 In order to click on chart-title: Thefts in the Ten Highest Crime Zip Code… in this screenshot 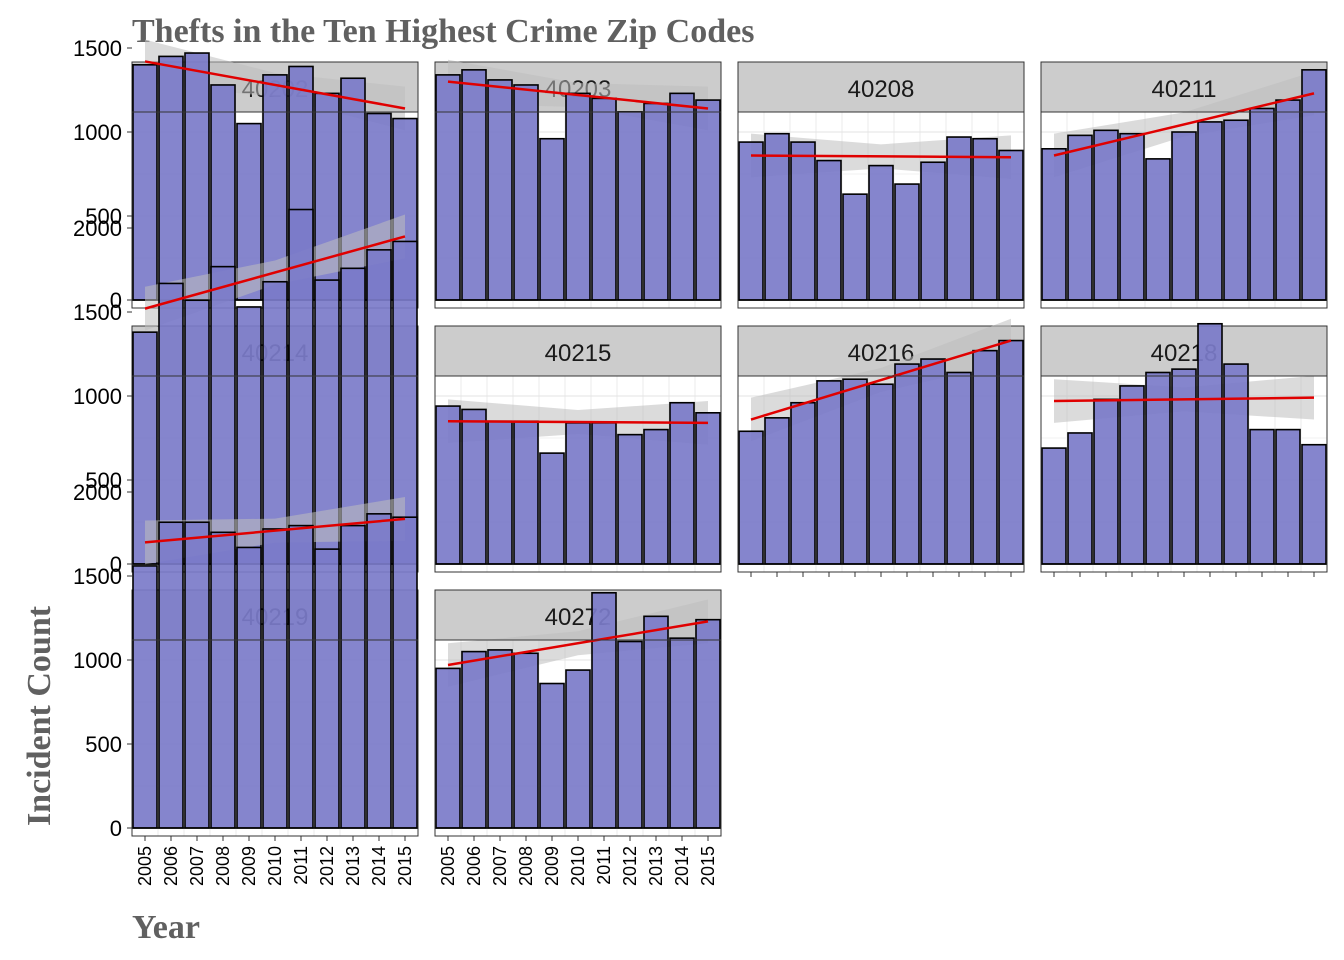, I will do `click(443, 31)`.